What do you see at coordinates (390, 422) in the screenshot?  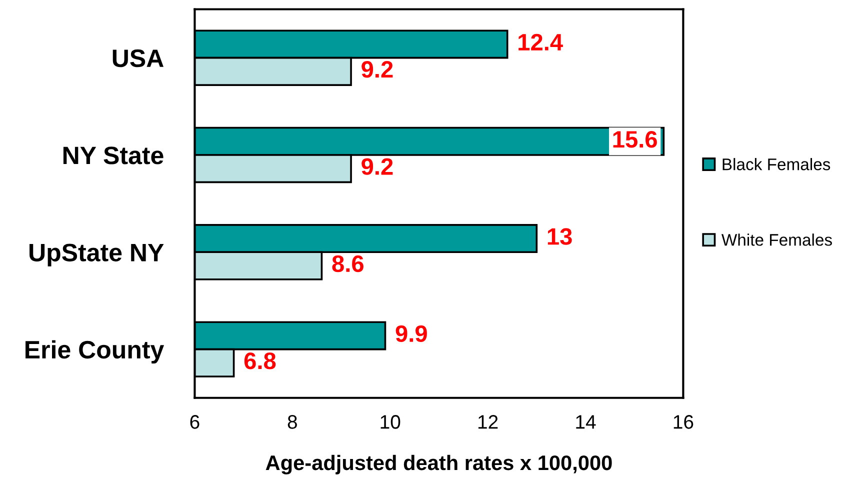 I see `x-tick-label: 10` at bounding box center [390, 422].